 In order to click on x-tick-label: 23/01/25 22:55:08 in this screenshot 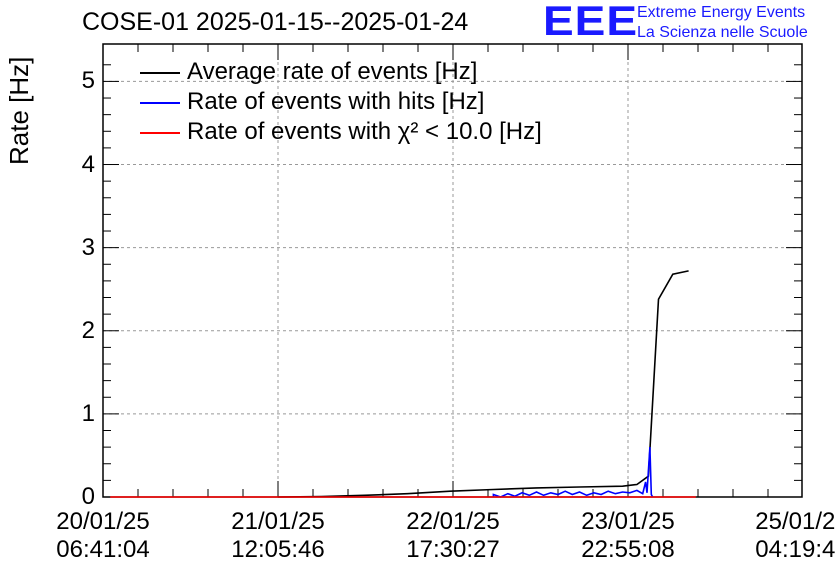, I will do `click(628, 535)`.